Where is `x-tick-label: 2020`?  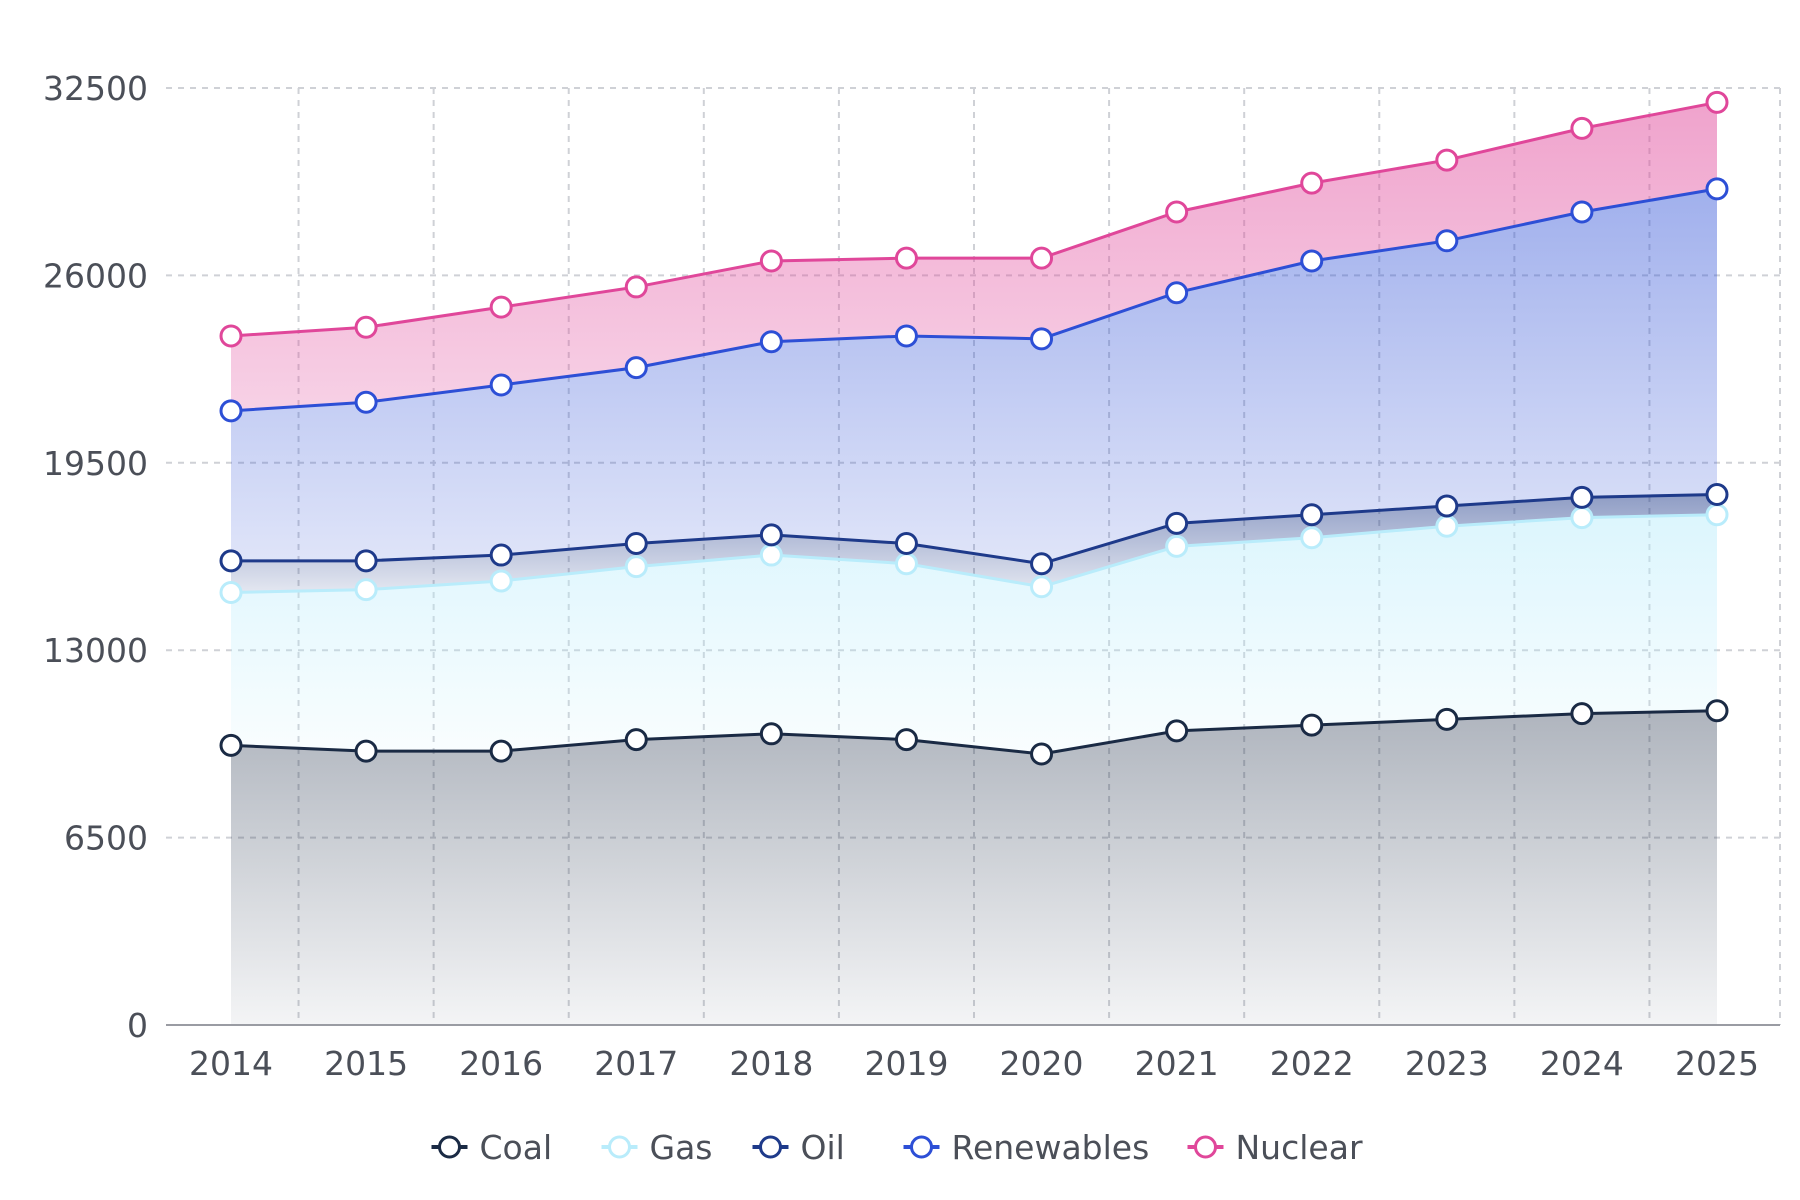 x-tick-label: 2020 is located at coordinates (1042, 1063).